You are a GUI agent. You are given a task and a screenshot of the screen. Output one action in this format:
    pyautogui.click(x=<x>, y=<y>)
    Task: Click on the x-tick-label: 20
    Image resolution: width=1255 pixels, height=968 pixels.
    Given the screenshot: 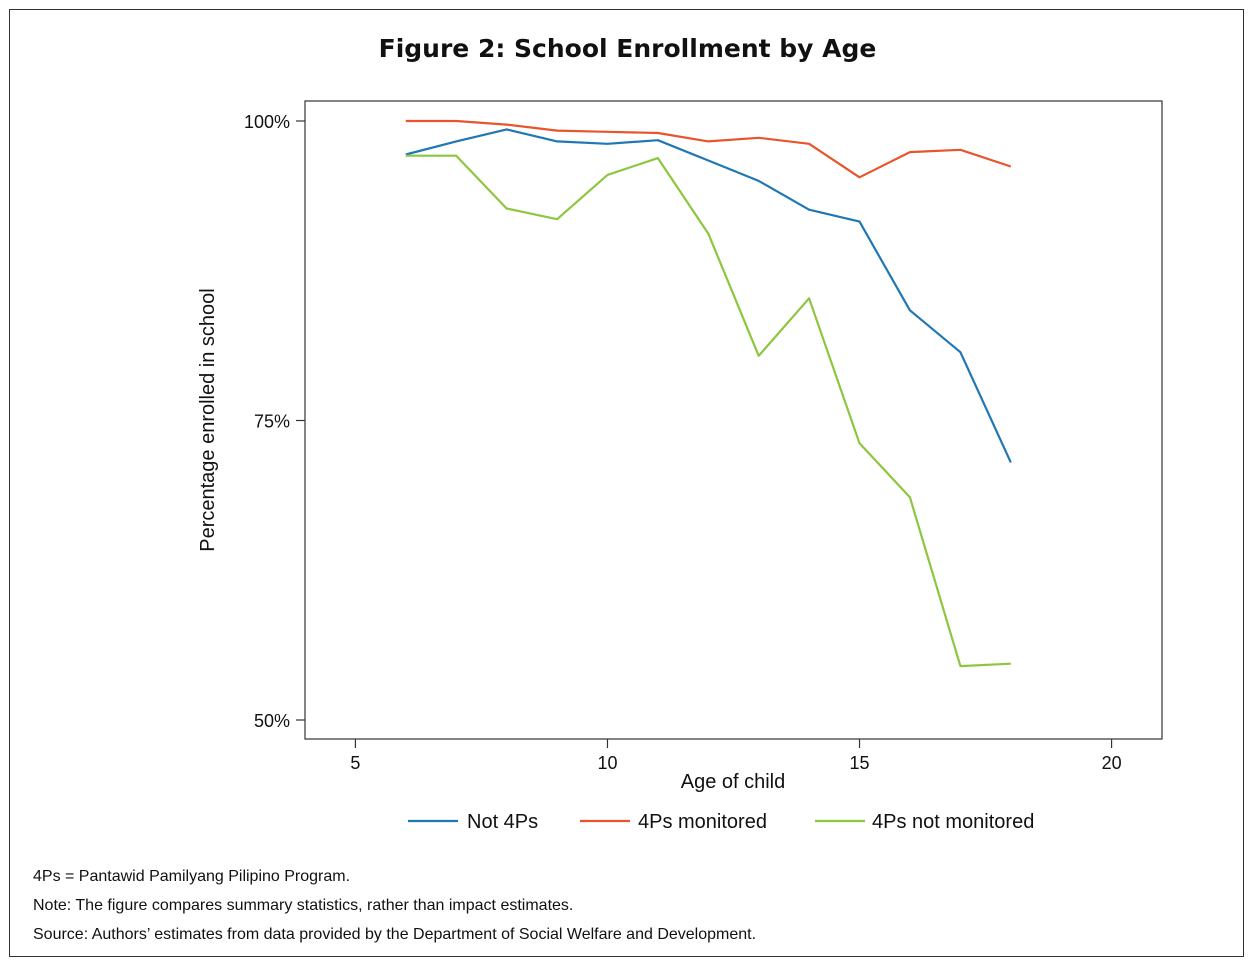 What is the action you would take?
    pyautogui.click(x=1112, y=763)
    